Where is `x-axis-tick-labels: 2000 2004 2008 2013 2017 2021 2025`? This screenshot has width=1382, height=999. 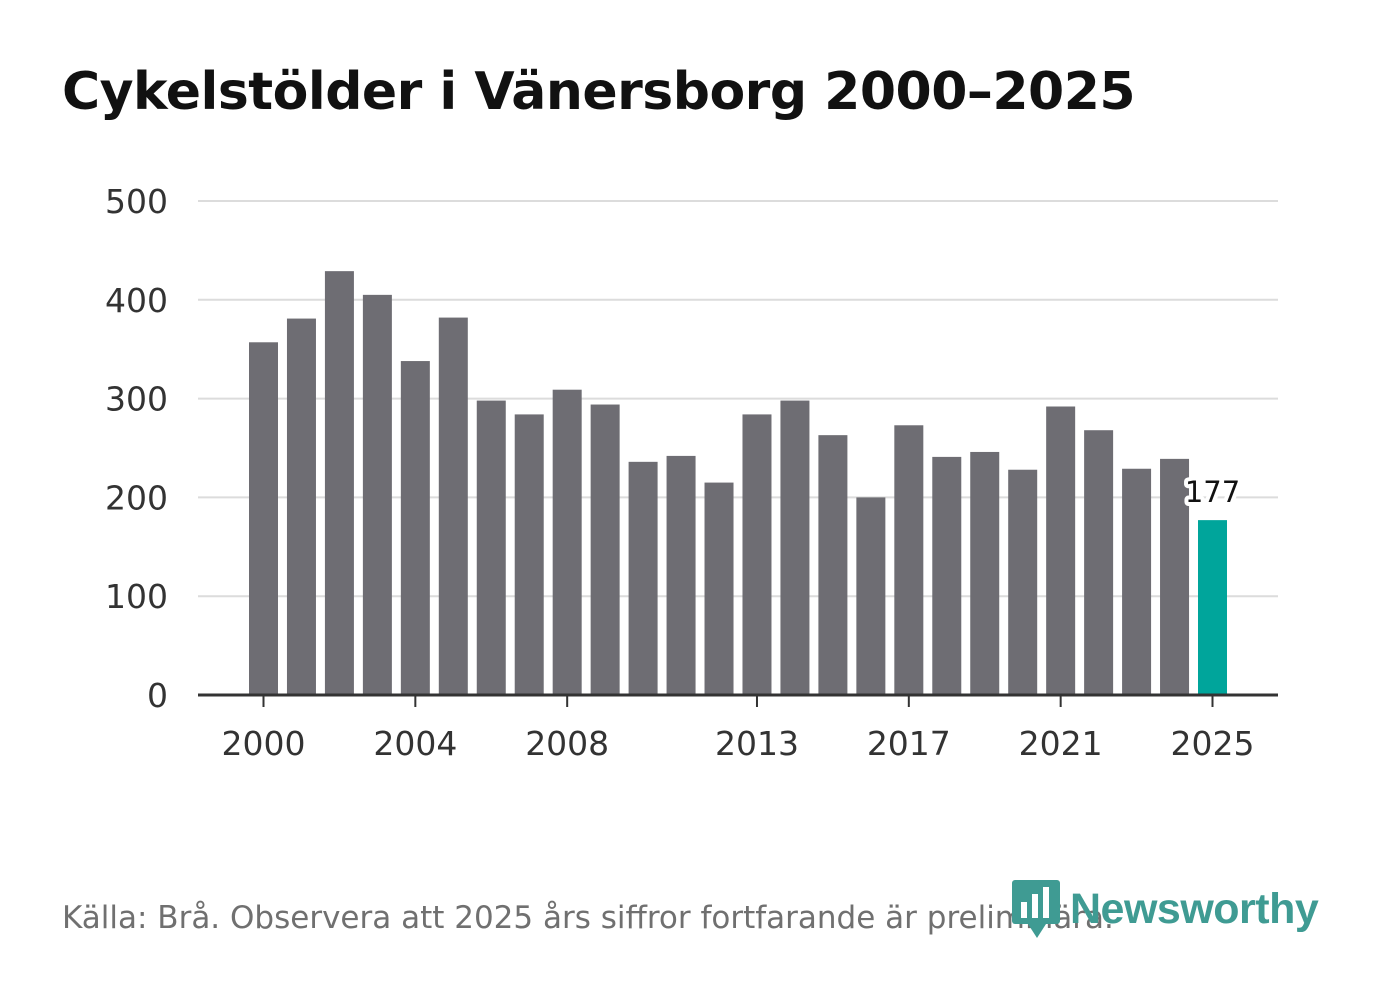
x-axis-tick-labels: 2000 2004 2008 2013 2017 2021 2025 is located at coordinates (738, 743).